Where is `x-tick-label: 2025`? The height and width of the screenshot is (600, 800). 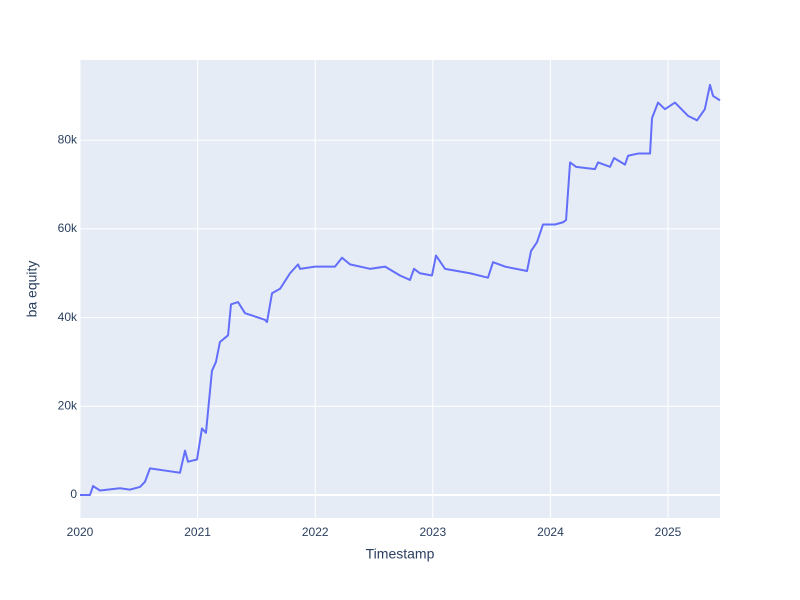 x-tick-label: 2025 is located at coordinates (668, 532).